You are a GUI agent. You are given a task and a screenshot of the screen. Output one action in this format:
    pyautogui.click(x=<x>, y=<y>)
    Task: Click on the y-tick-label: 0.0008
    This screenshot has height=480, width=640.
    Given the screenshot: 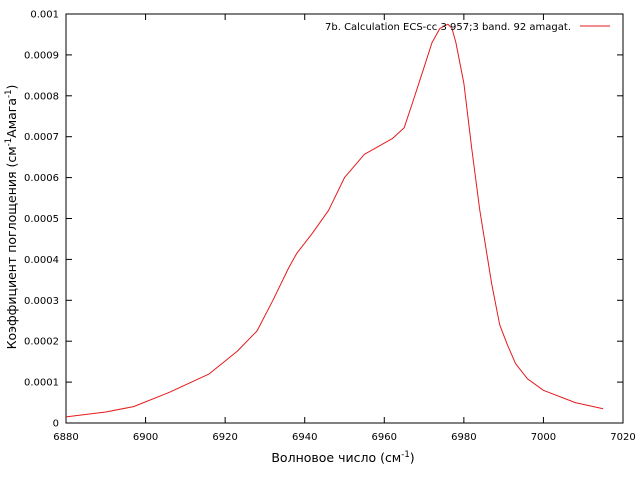 What is the action you would take?
    pyautogui.click(x=41, y=96)
    